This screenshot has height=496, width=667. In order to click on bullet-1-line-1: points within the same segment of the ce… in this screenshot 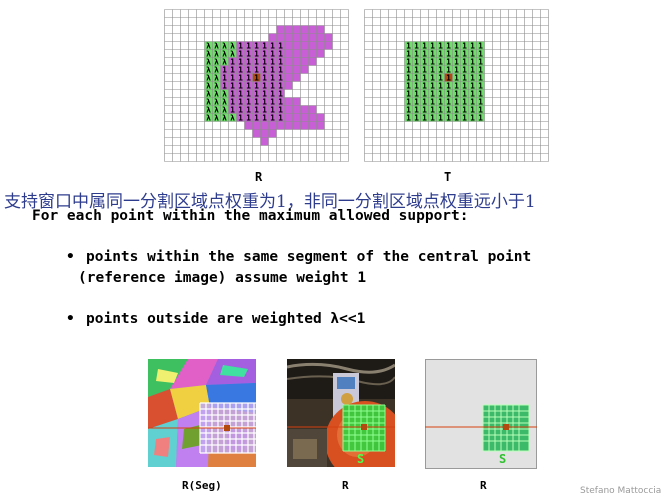, I will do `click(309, 257)`.